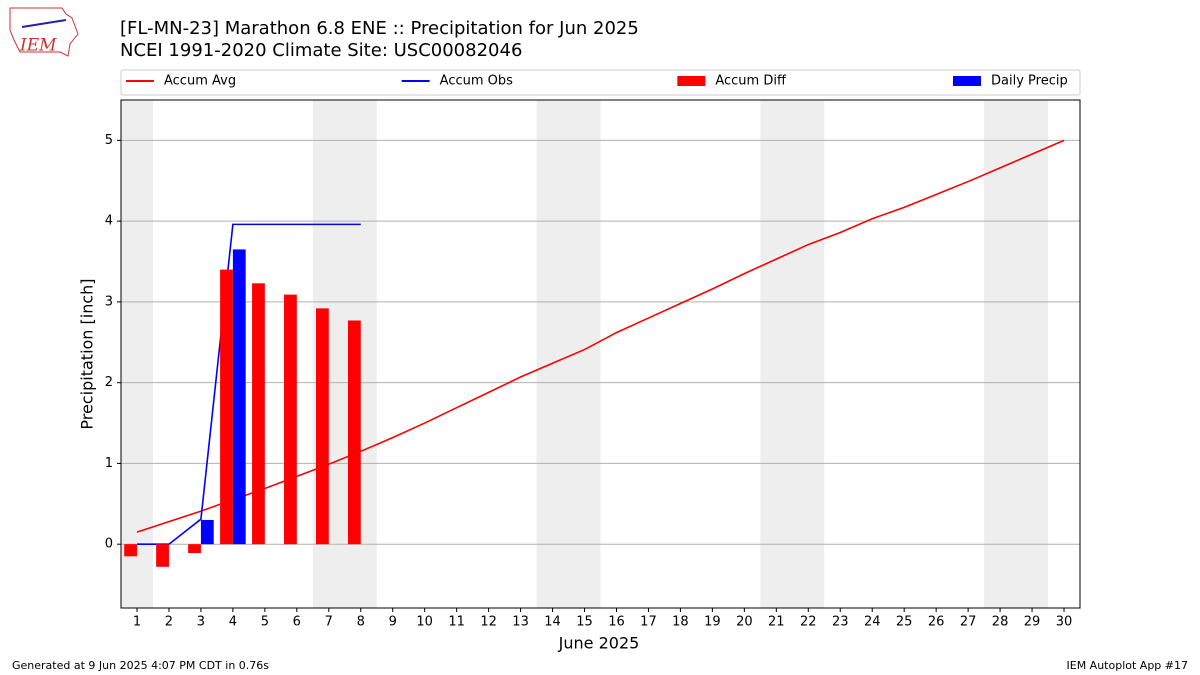  I want to click on logo-text: IEM, so click(38, 46).